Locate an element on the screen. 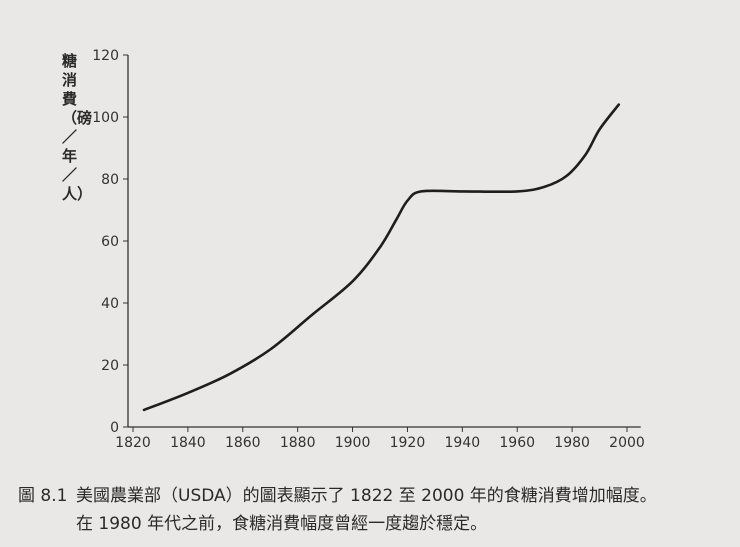  y-tick-label: 0 is located at coordinates (114, 428).